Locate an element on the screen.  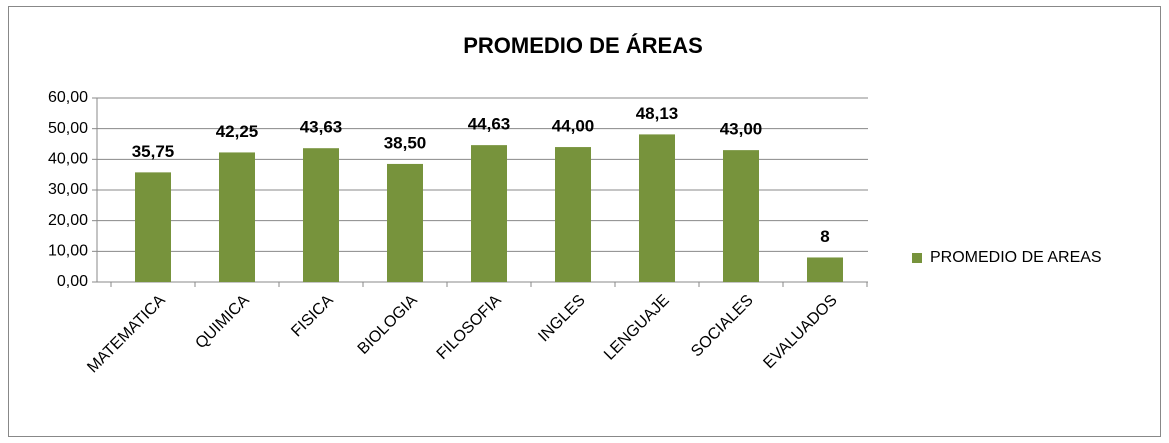
y-tick-label: 0,00 is located at coordinates (72, 281).